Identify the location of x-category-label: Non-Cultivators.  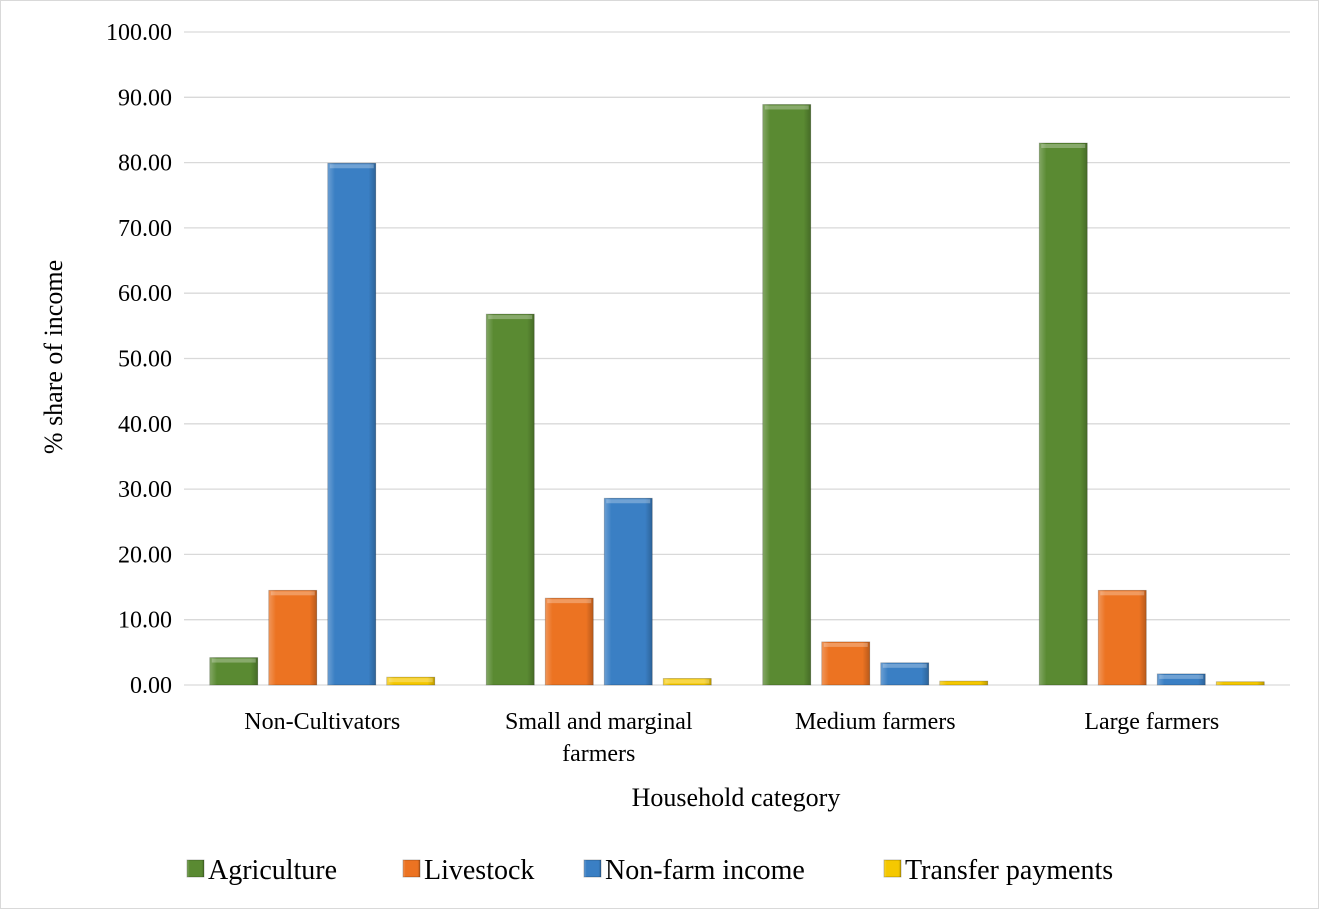
(322, 722).